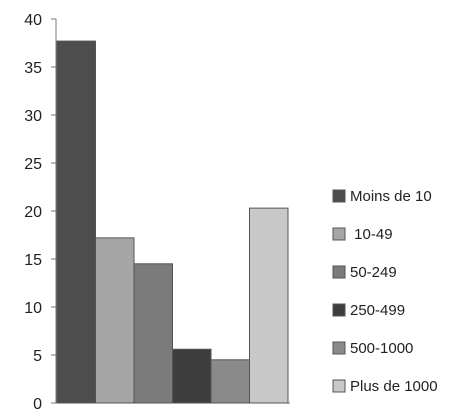 The width and height of the screenshot is (457, 410). I want to click on legend-label: Plus de 1000, so click(394, 386).